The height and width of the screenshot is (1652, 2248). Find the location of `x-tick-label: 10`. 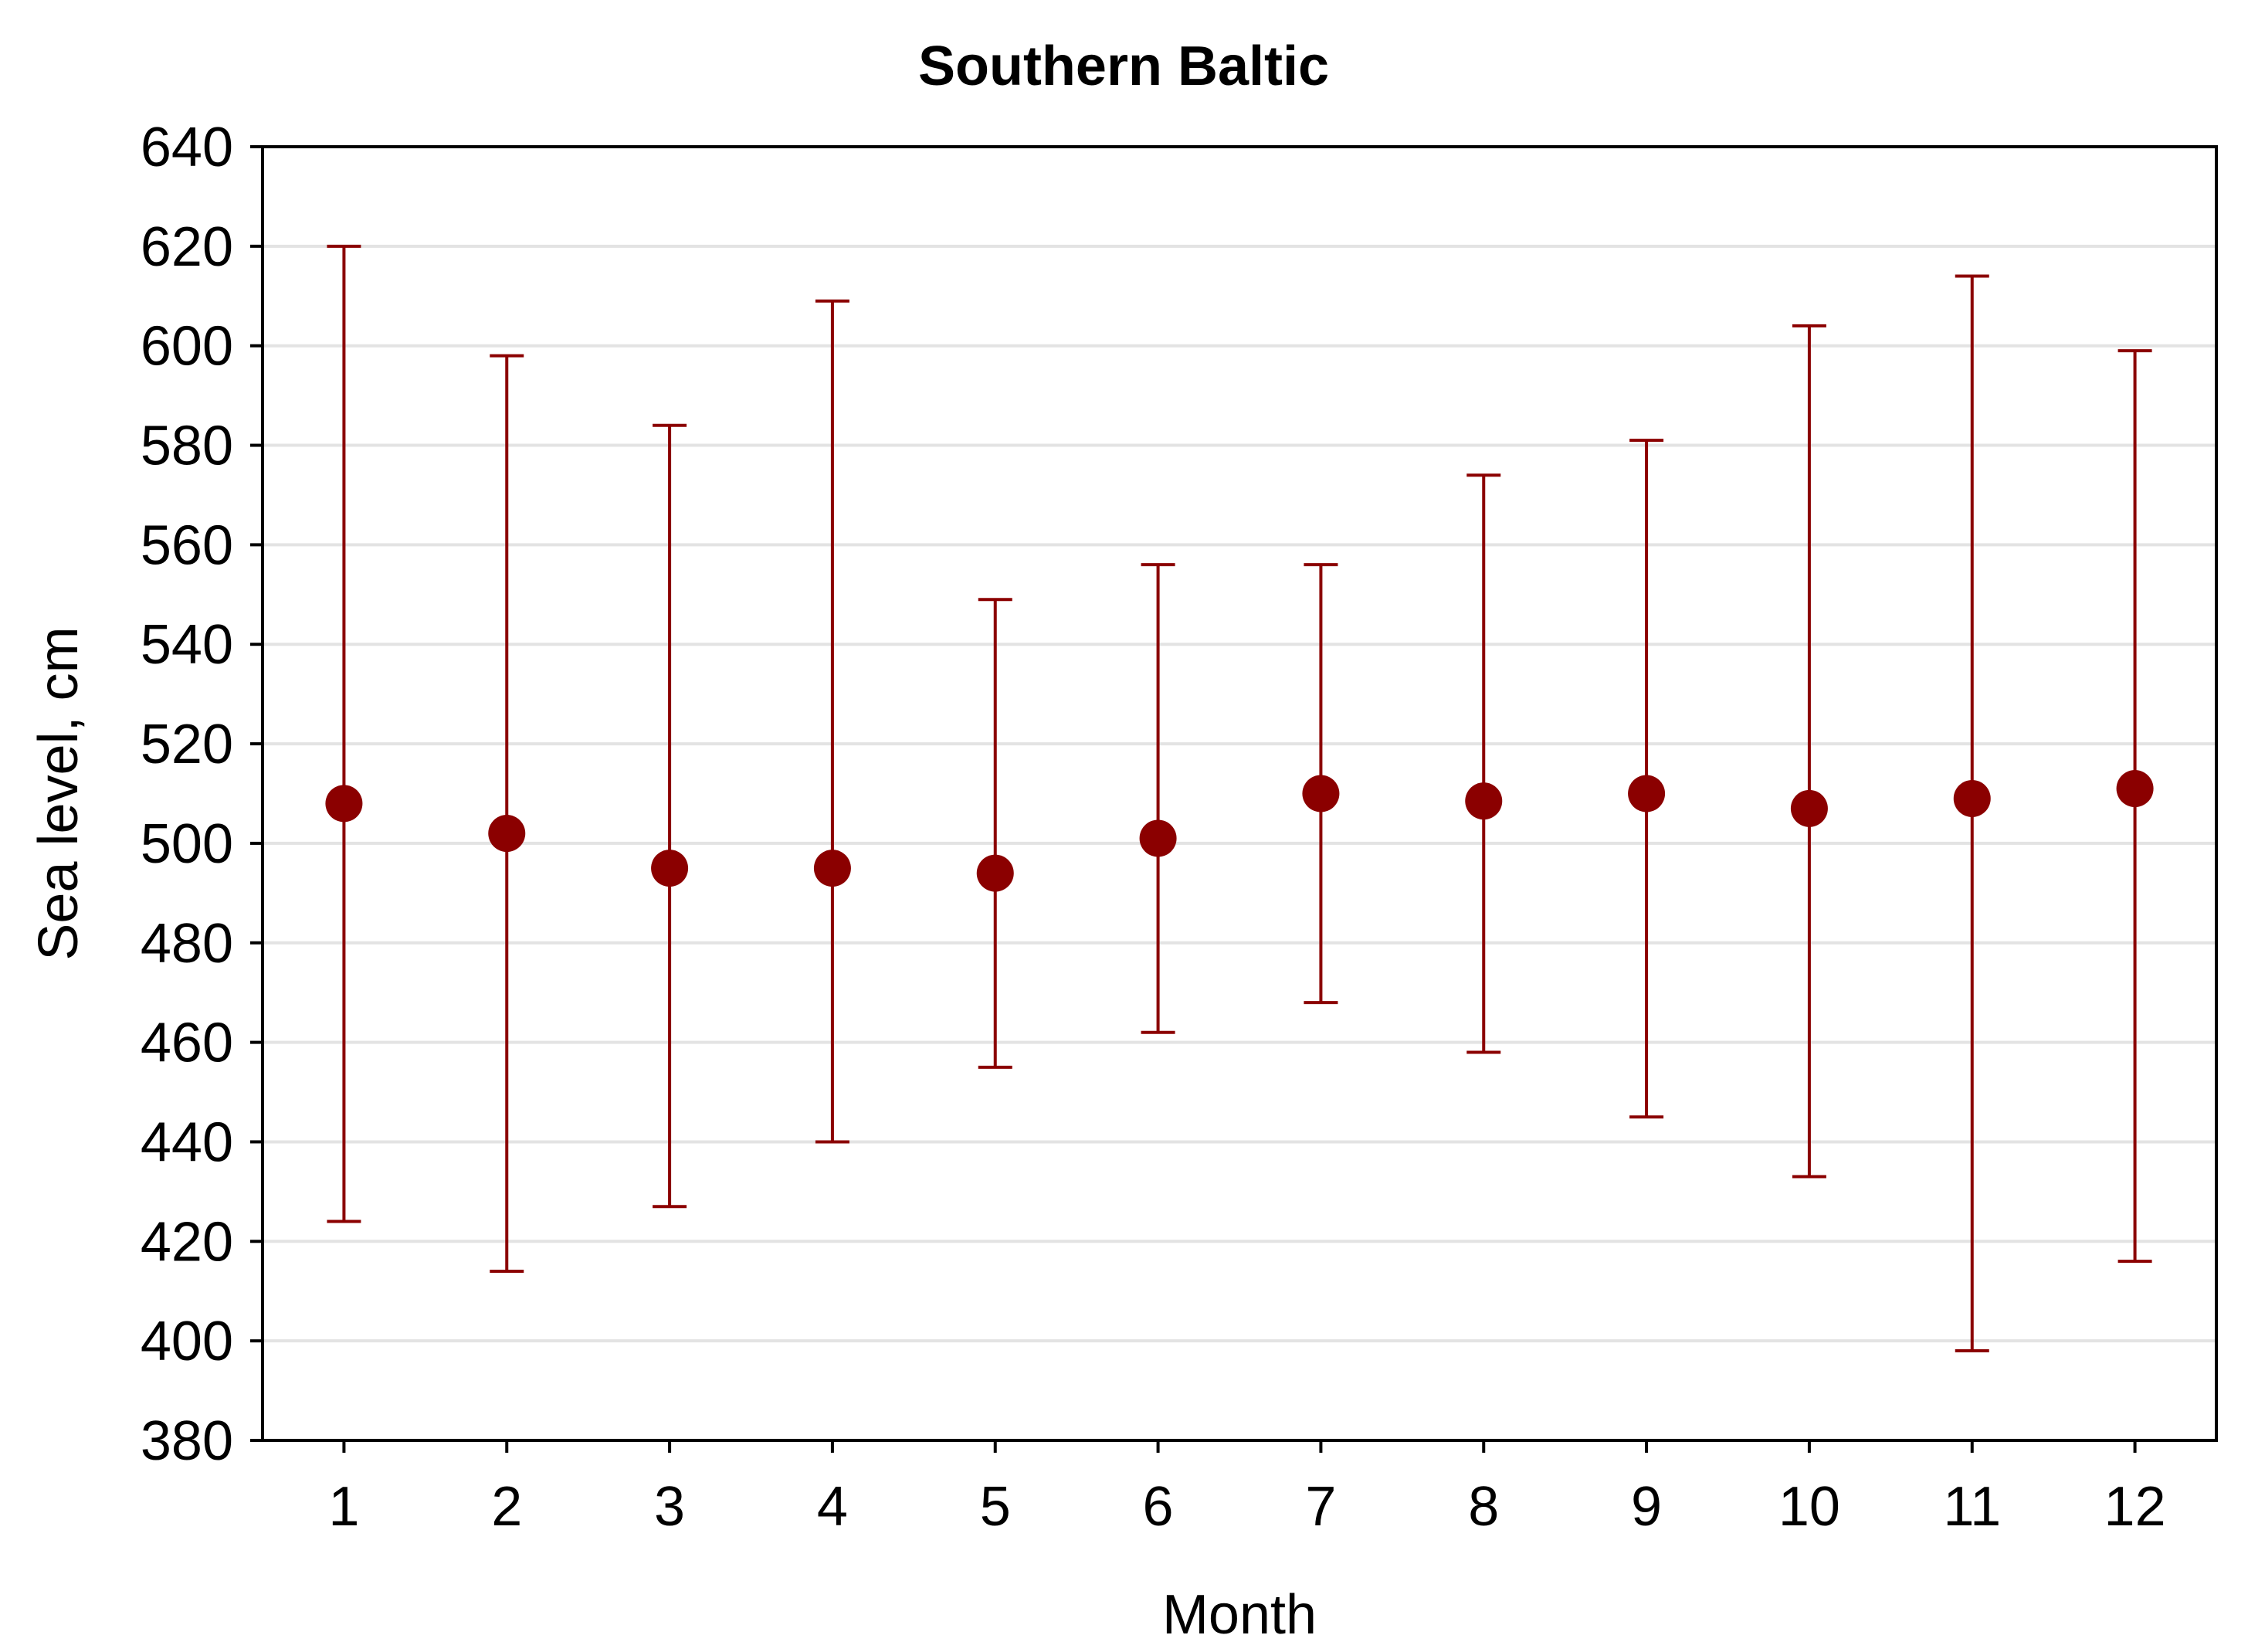

x-tick-label: 10 is located at coordinates (1809, 1507).